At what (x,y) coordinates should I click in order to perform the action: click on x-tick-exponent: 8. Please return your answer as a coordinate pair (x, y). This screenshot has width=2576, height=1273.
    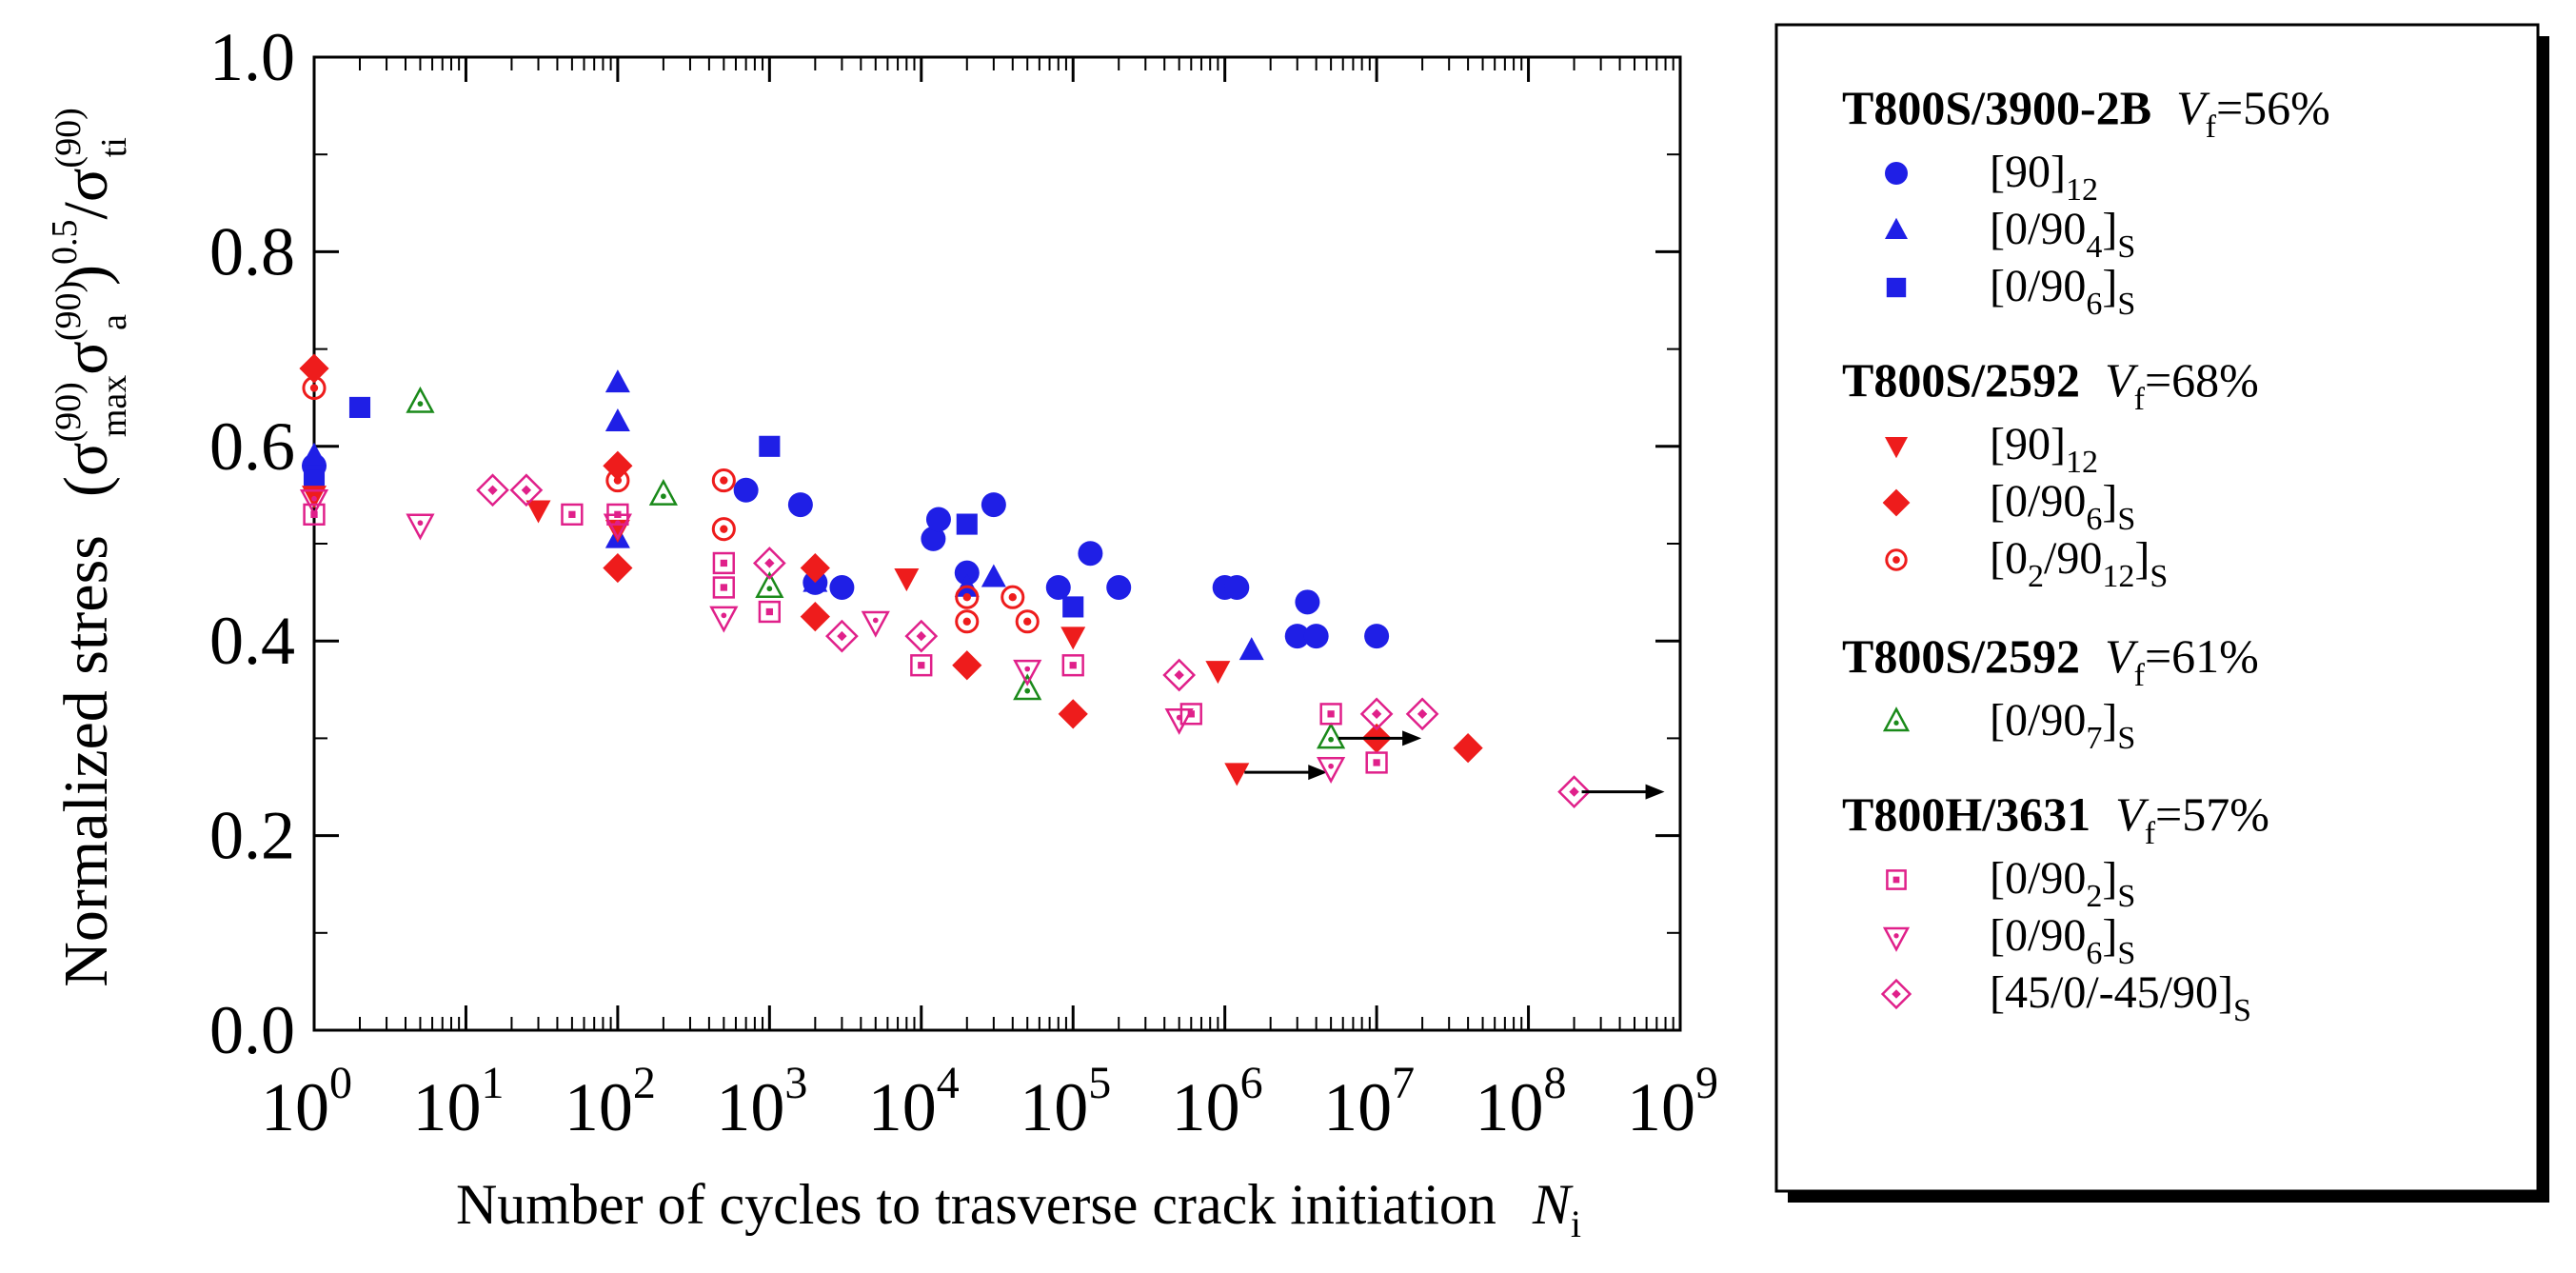
    Looking at the image, I should click on (1555, 1083).